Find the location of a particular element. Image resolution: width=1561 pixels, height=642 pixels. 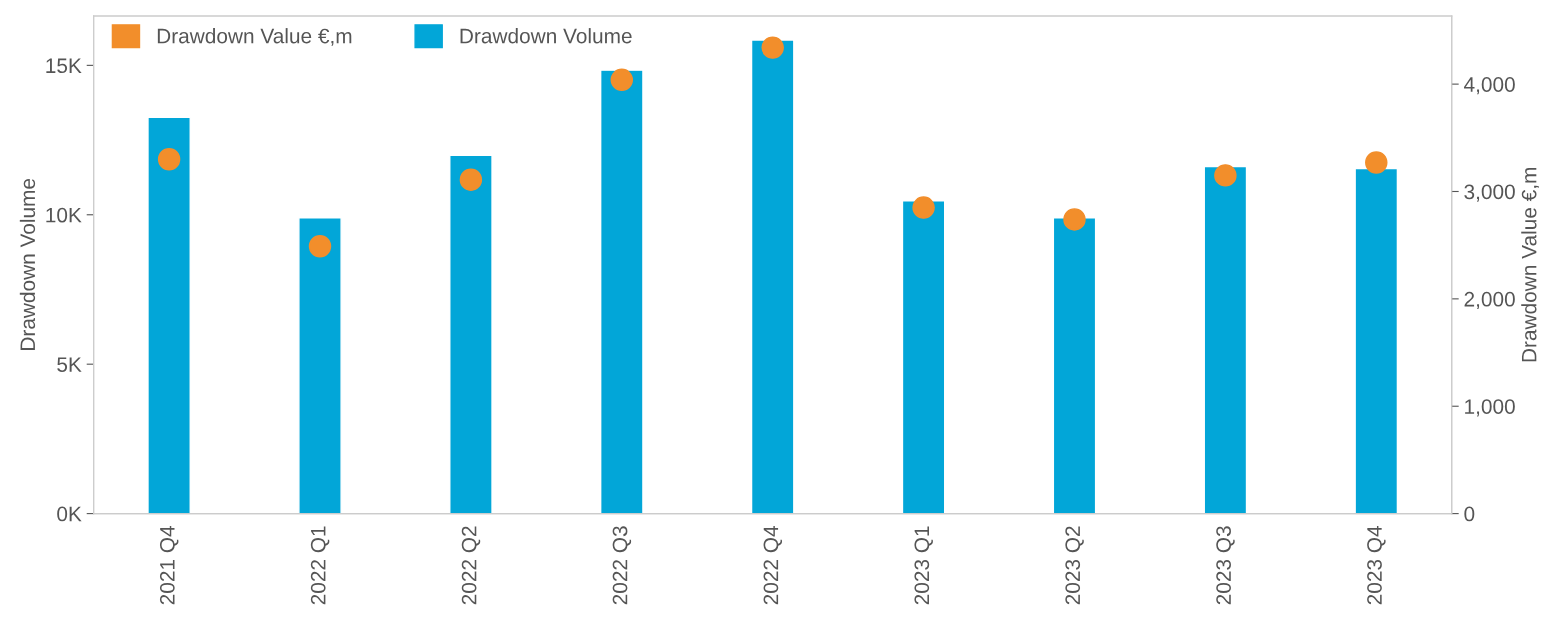

x-tick-label: 2022 Q1 is located at coordinates (320, 565).